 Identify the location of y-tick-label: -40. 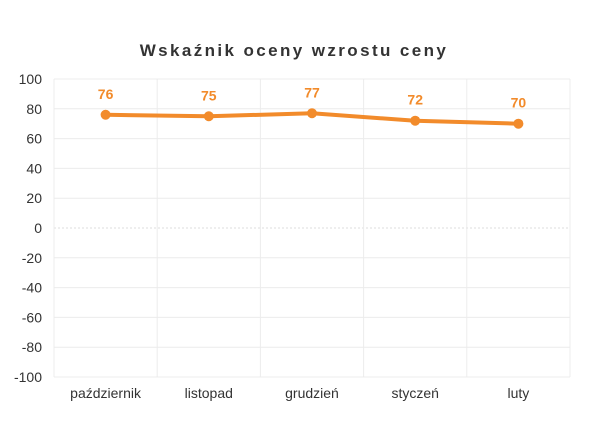
(32, 288).